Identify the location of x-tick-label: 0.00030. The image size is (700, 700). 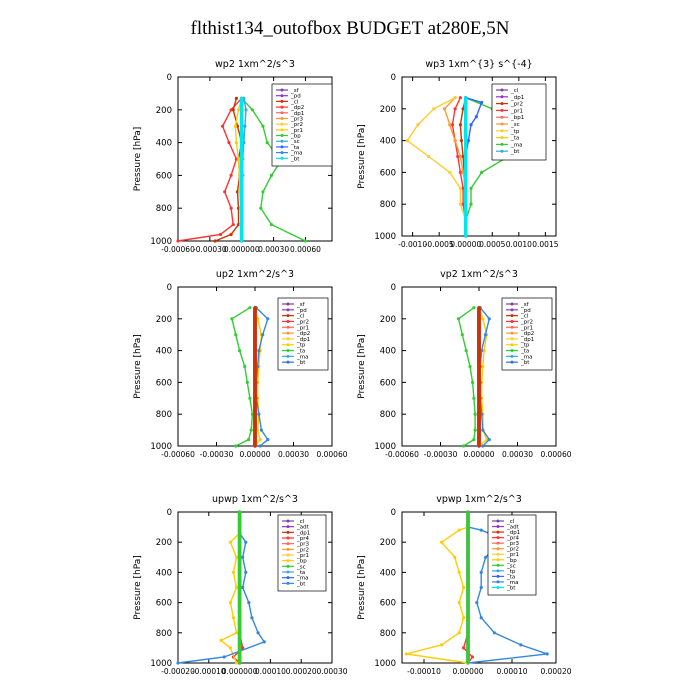
(273, 249).